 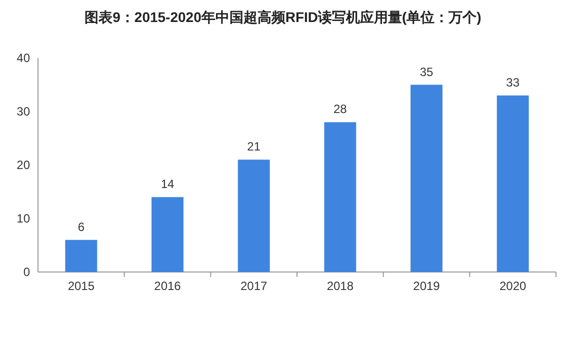 What do you see at coordinates (23, 111) in the screenshot?
I see `y-tick-label: 30` at bounding box center [23, 111].